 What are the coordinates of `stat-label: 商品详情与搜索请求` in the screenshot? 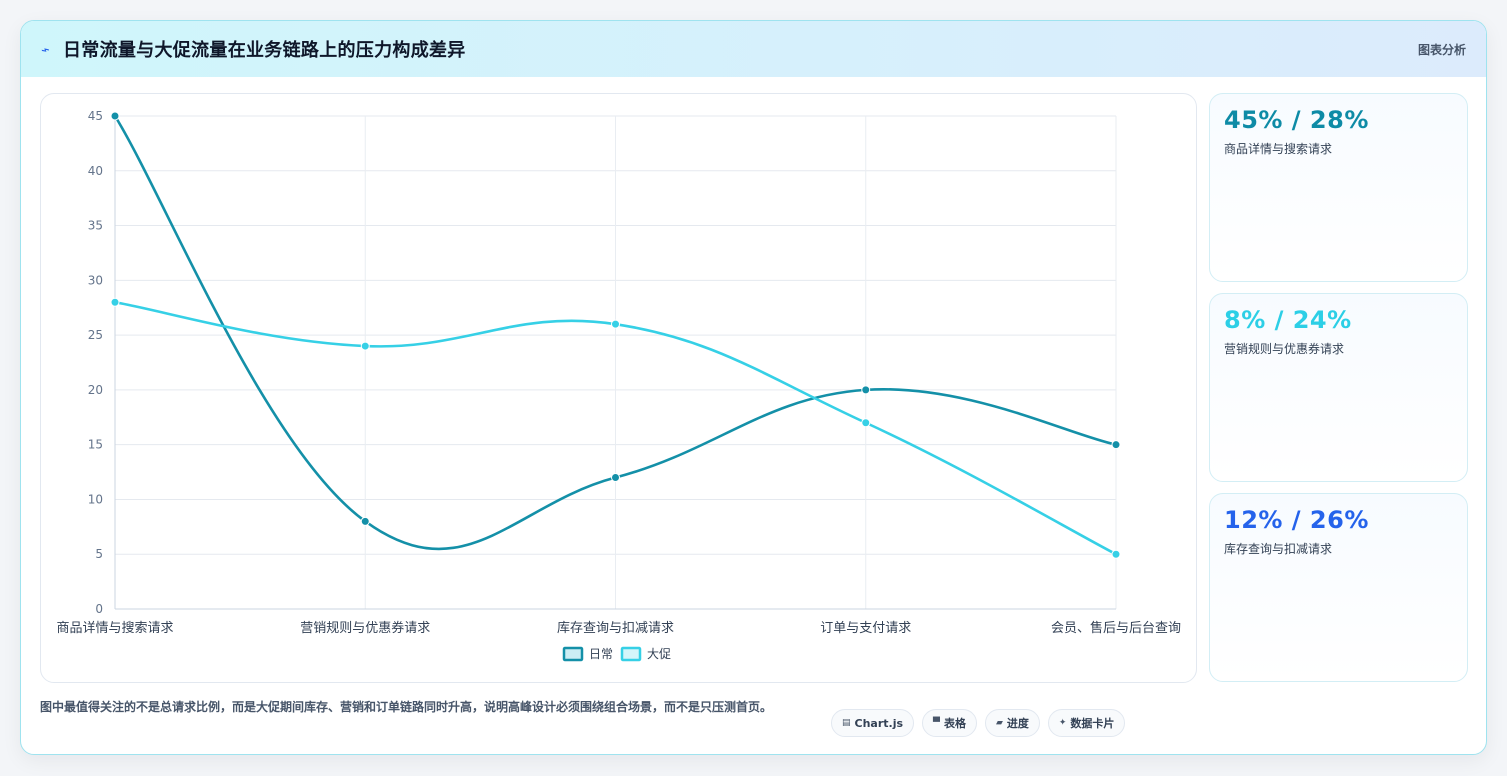 It's located at (1278, 149).